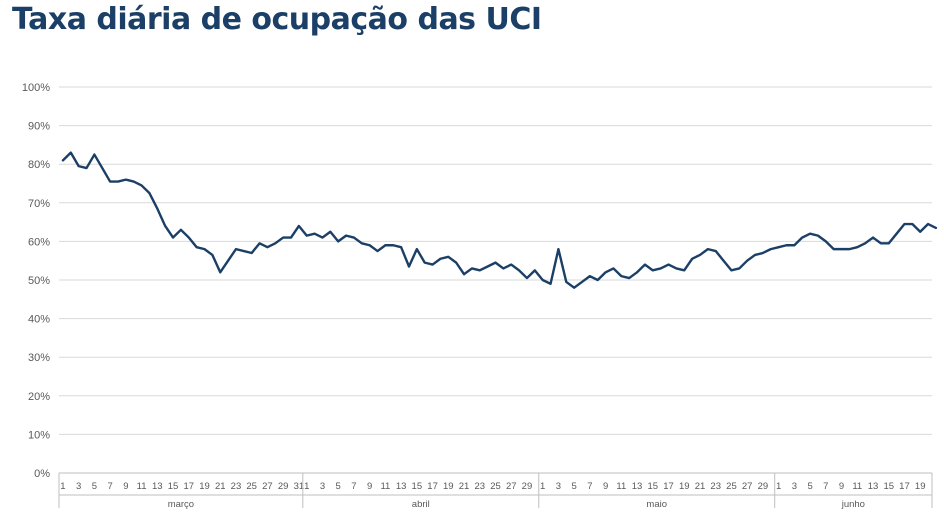 This screenshot has width=944, height=528. I want to click on y-tick-label: 20%, so click(39, 397).